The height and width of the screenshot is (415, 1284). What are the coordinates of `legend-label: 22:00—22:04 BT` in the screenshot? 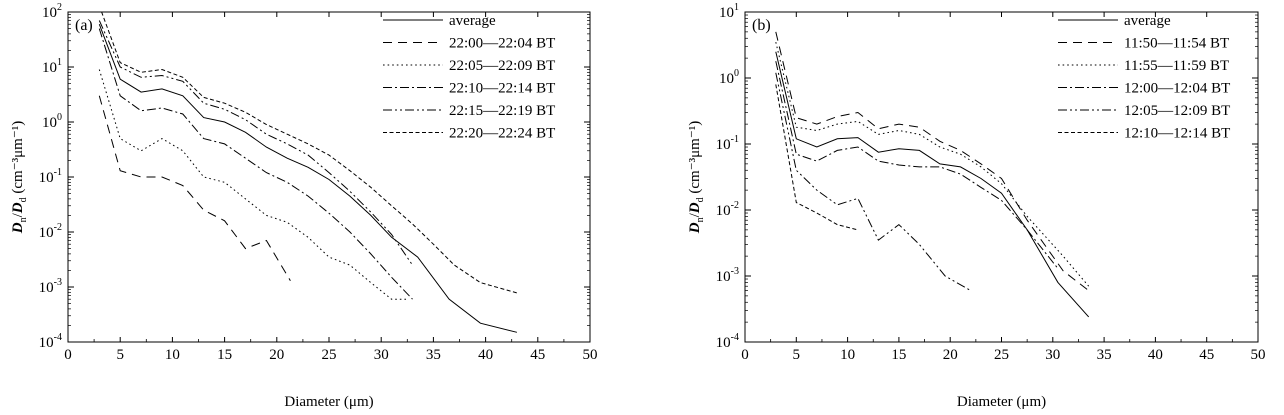 It's located at (502, 44).